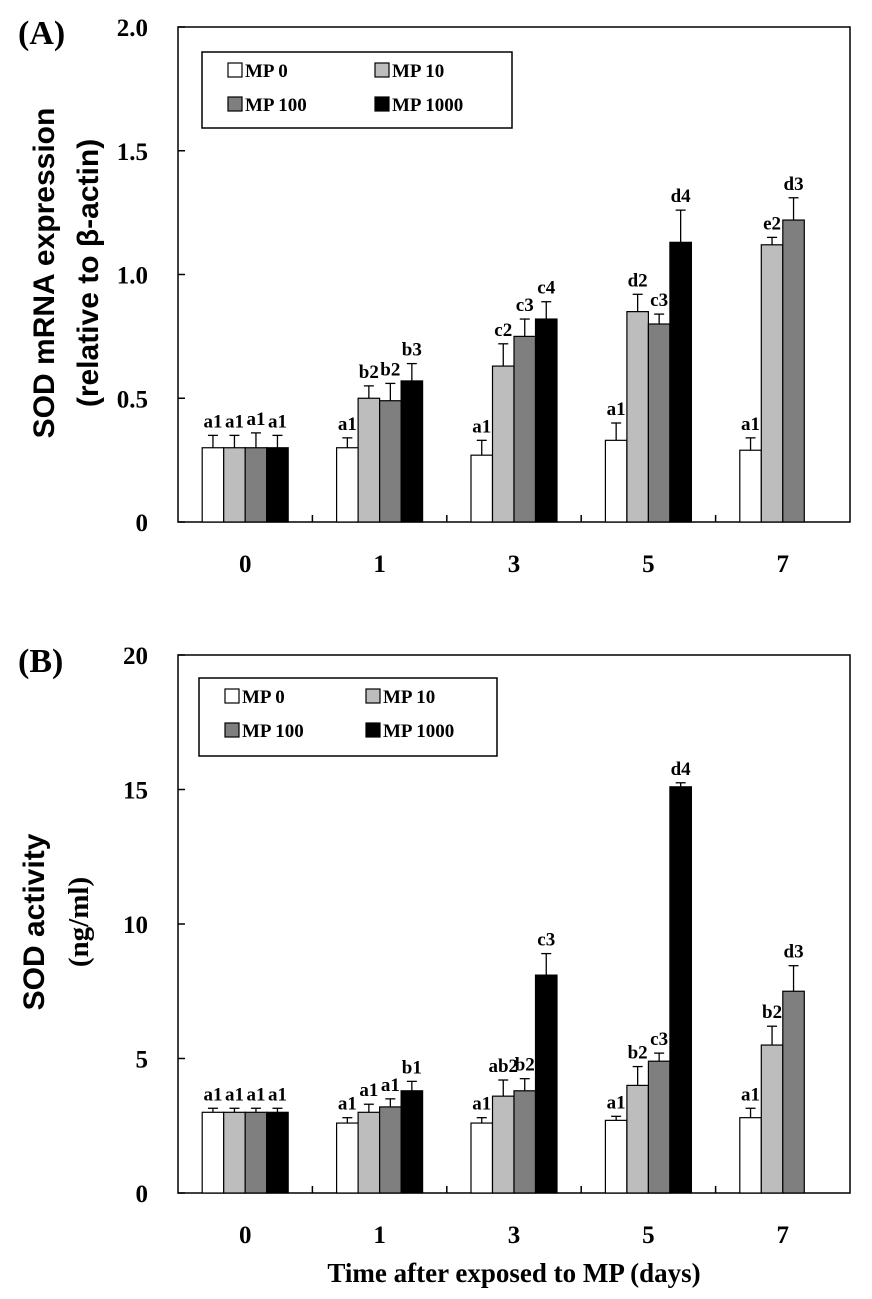  What do you see at coordinates (132, 399) in the screenshot?
I see `y-tick-label: 0.5` at bounding box center [132, 399].